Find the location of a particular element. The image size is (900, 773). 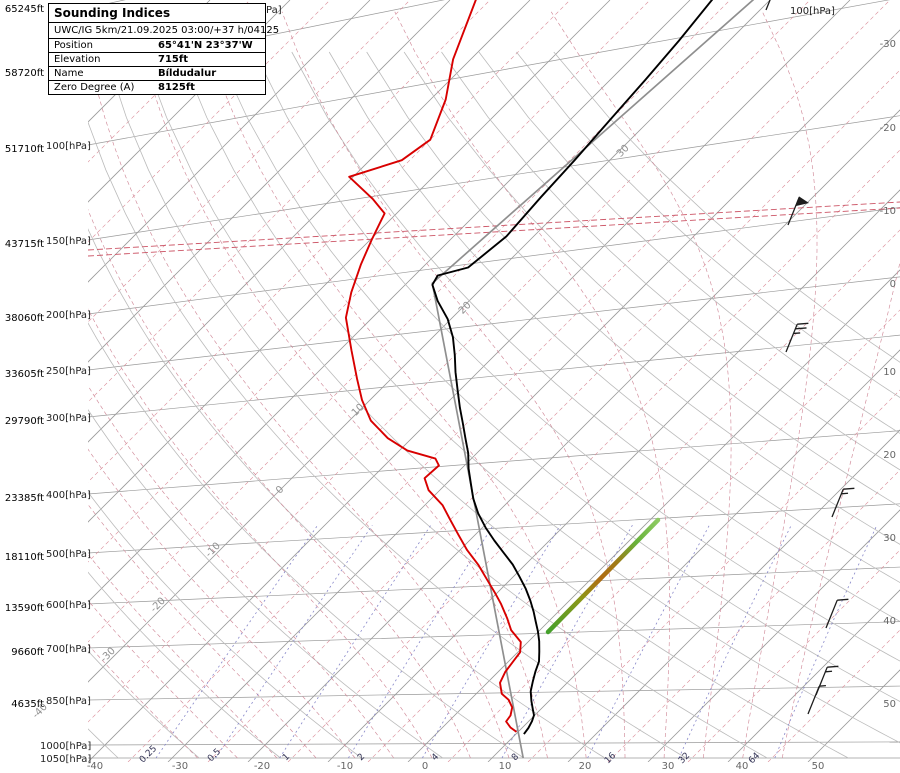

temp-label-bottom: 0 is located at coordinates (425, 766).